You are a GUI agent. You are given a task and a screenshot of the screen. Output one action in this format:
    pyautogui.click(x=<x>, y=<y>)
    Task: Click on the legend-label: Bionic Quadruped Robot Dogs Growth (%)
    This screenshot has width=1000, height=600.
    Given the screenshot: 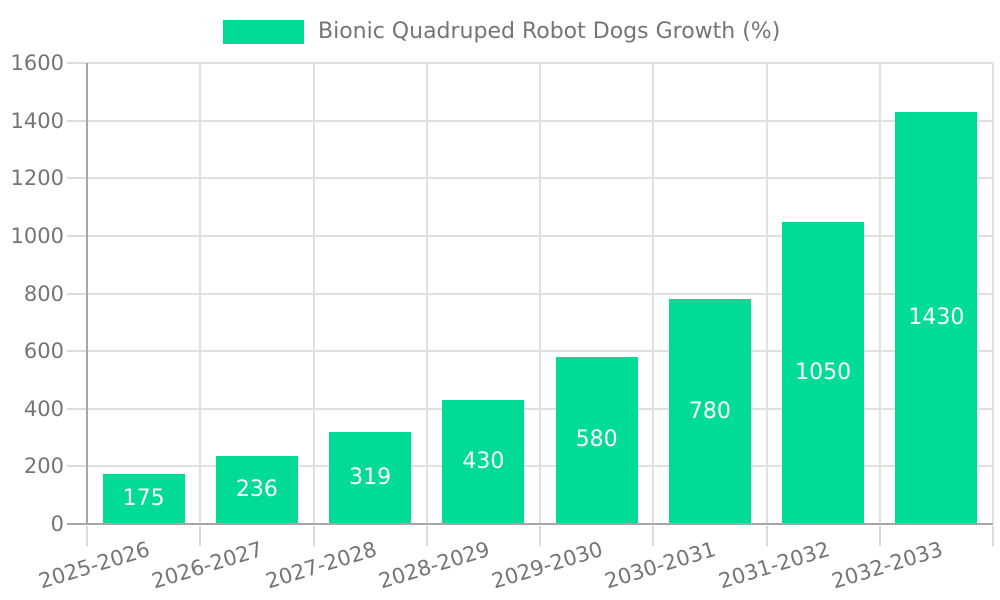 What is the action you would take?
    pyautogui.click(x=549, y=31)
    